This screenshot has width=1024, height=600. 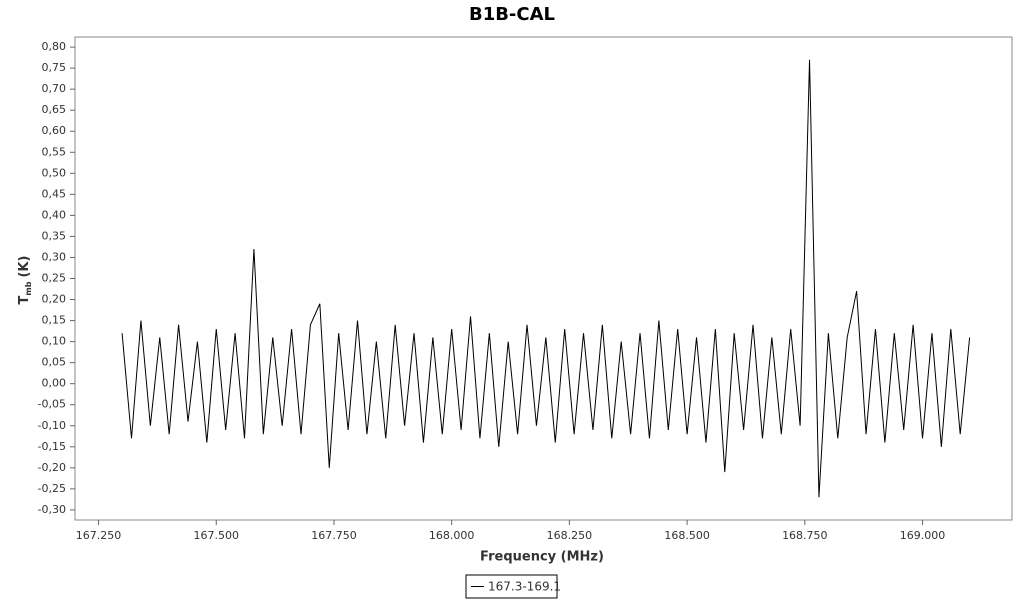 I want to click on y-tick-label: 0,00, so click(x=54, y=383).